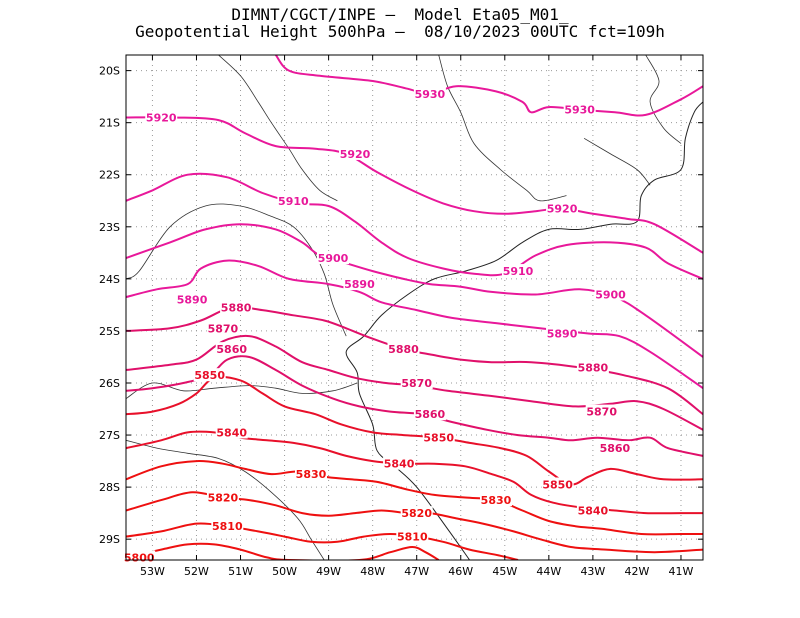 The image size is (800, 618). I want to click on lat-tick-label: 21S, so click(109, 123).